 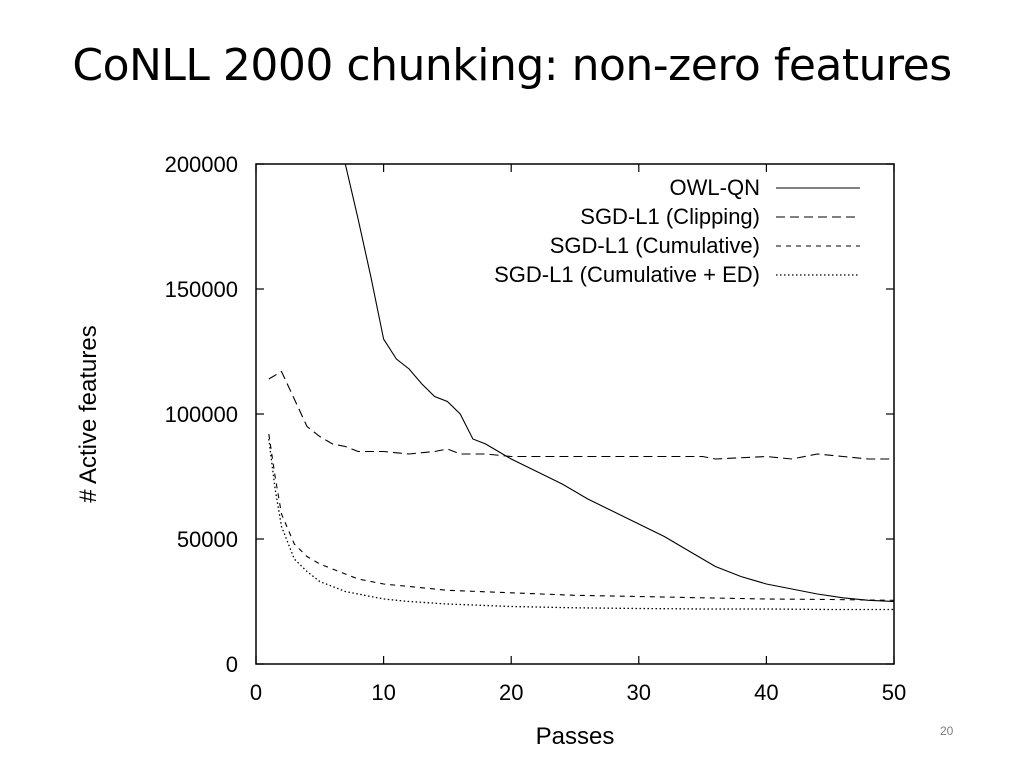 I want to click on y-tick-label: 150000, so click(x=201, y=289).